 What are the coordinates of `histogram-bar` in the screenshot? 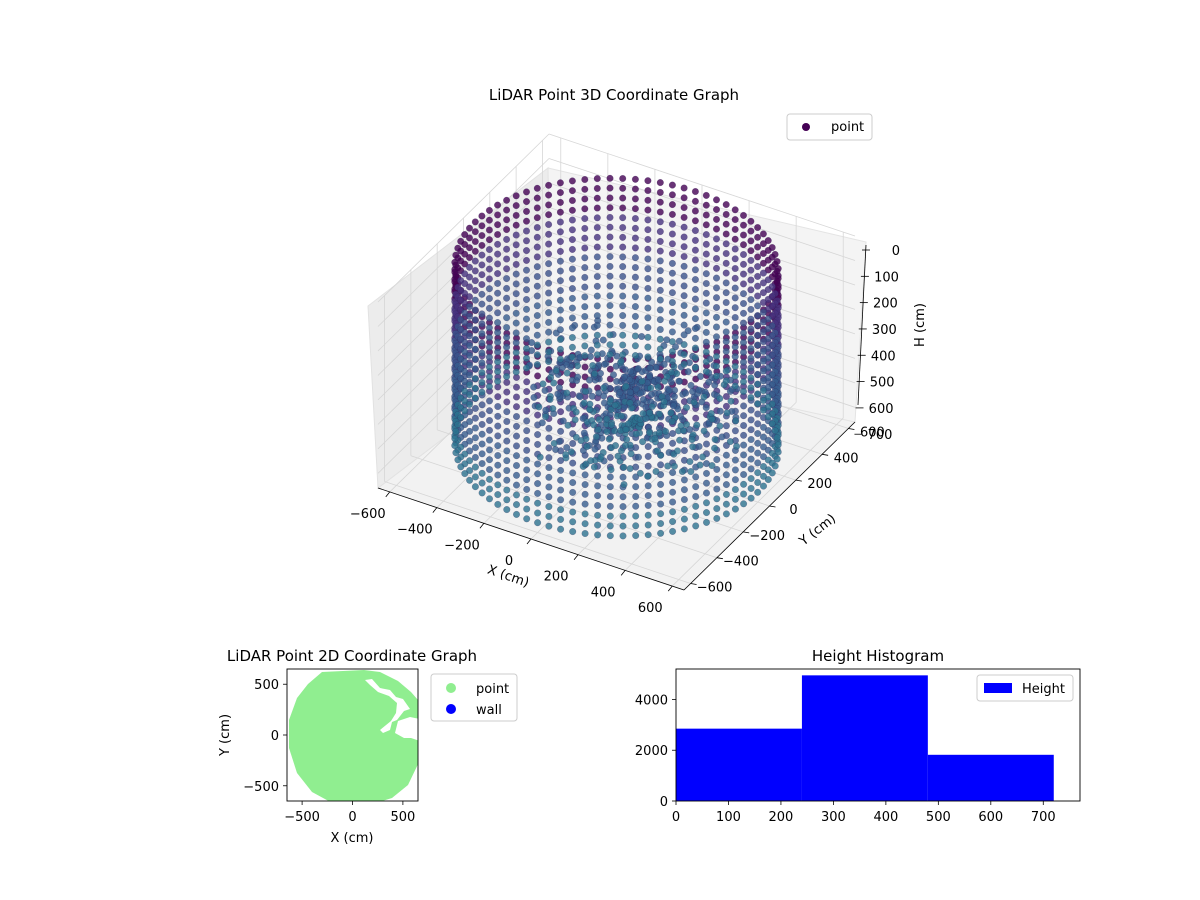 It's located at (990, 777).